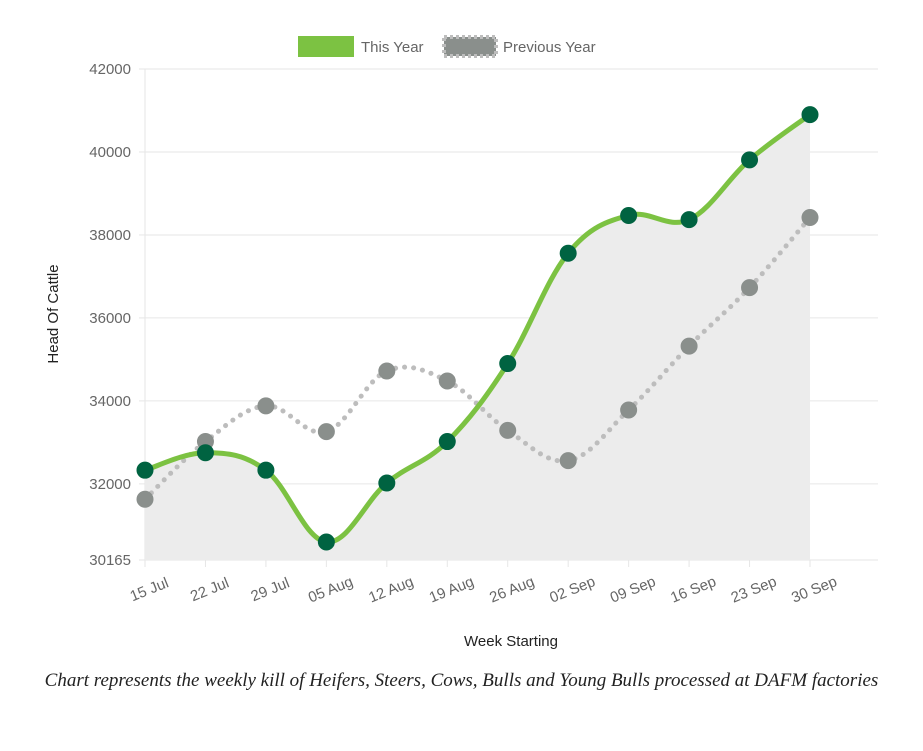 This screenshot has height=751, width=923. What do you see at coordinates (511, 641) in the screenshot?
I see `x-axis-title: Week Starting` at bounding box center [511, 641].